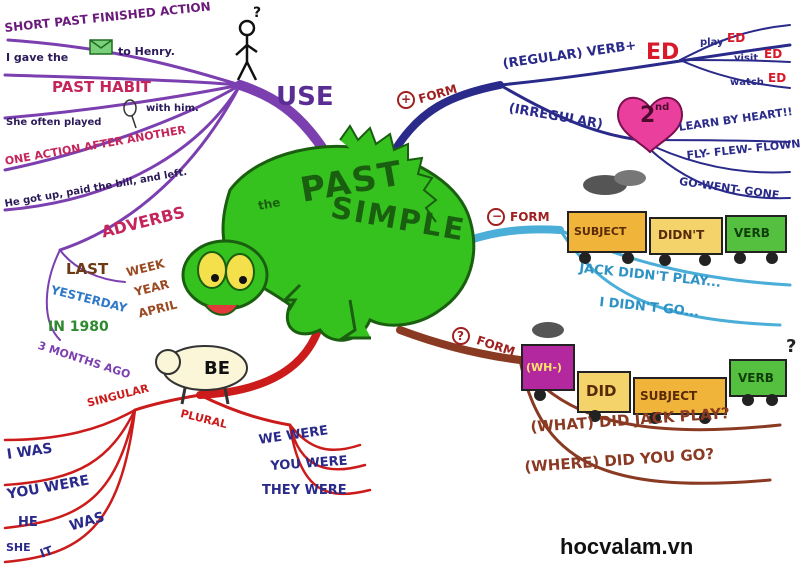 This screenshot has width=800, height=572. What do you see at coordinates (777, 78) in the screenshot?
I see `positive-ex-watch-ed: ED` at bounding box center [777, 78].